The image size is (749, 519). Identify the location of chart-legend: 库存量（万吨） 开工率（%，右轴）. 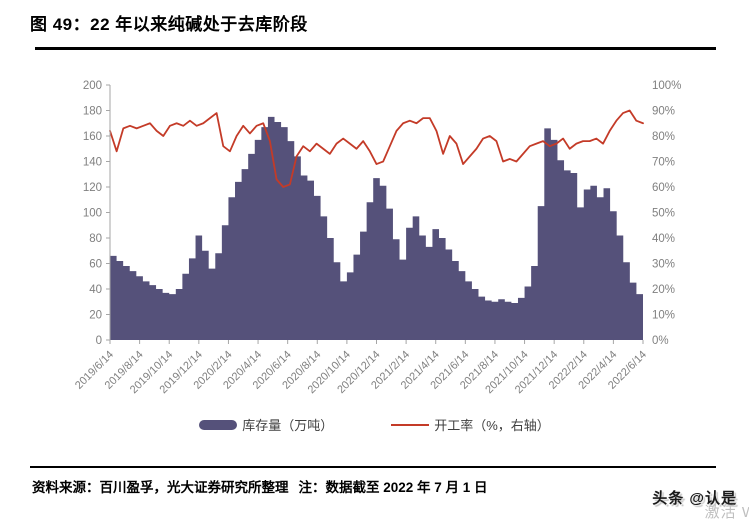
(374, 424).